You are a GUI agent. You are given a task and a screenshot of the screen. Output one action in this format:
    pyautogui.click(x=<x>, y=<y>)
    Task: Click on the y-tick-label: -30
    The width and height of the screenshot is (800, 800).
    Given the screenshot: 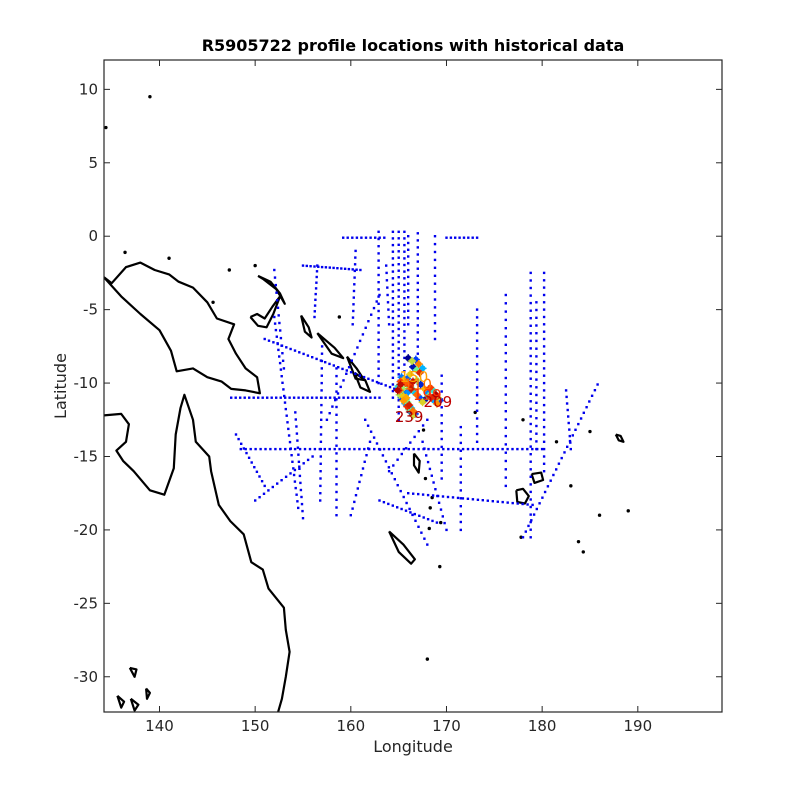 What is the action you would take?
    pyautogui.click(x=86, y=677)
    